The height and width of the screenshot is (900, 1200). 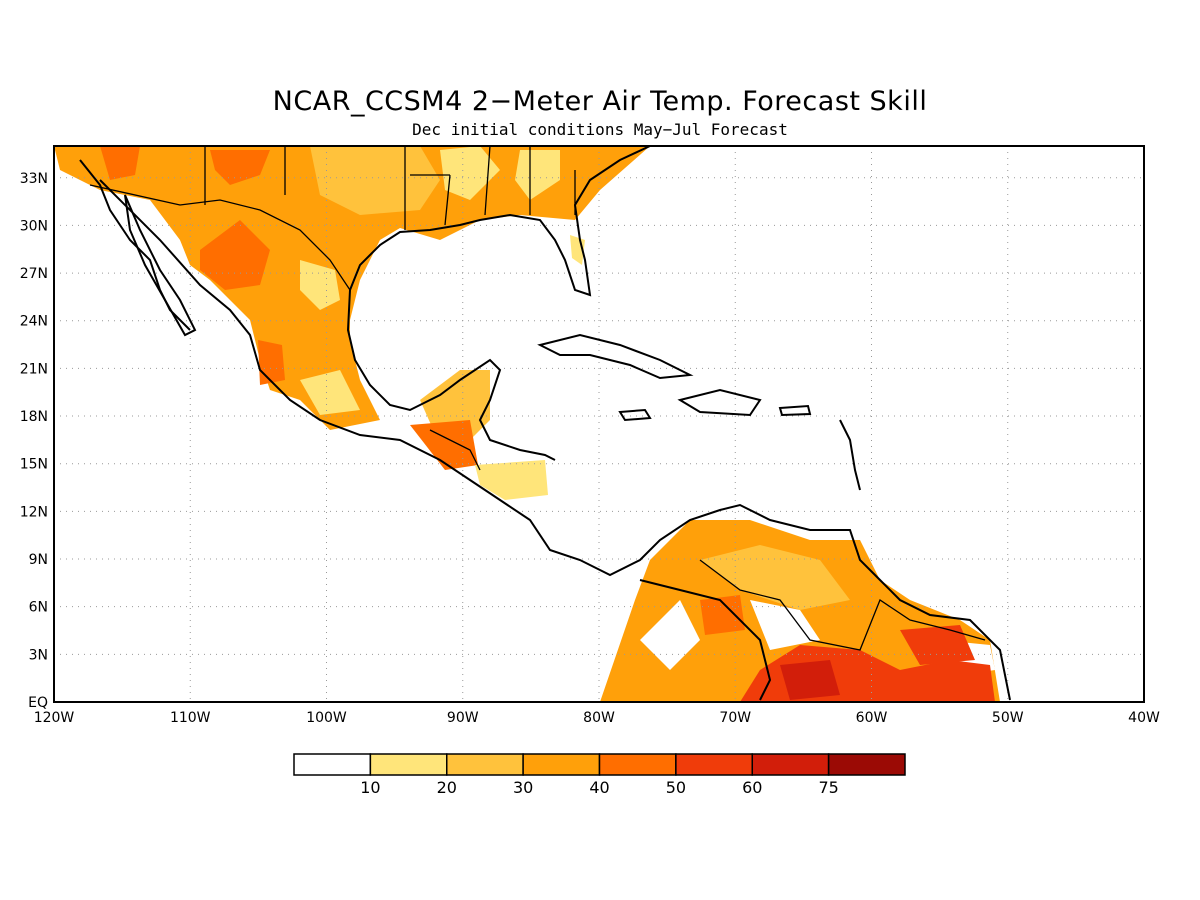 What do you see at coordinates (719, 402) in the screenshot?
I see `coast-hispaniola` at bounding box center [719, 402].